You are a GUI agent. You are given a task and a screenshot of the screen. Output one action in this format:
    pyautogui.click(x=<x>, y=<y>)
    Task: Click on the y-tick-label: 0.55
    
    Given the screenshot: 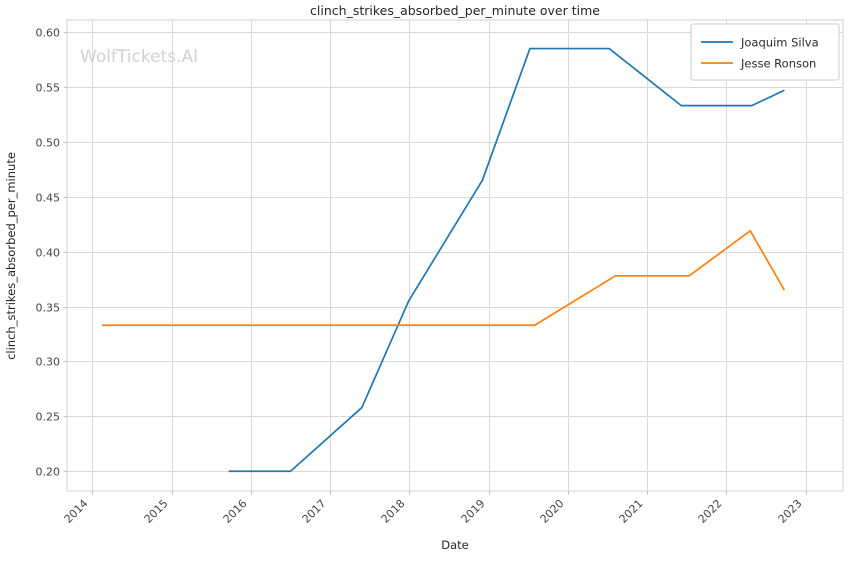 What is the action you would take?
    pyautogui.click(x=48, y=88)
    